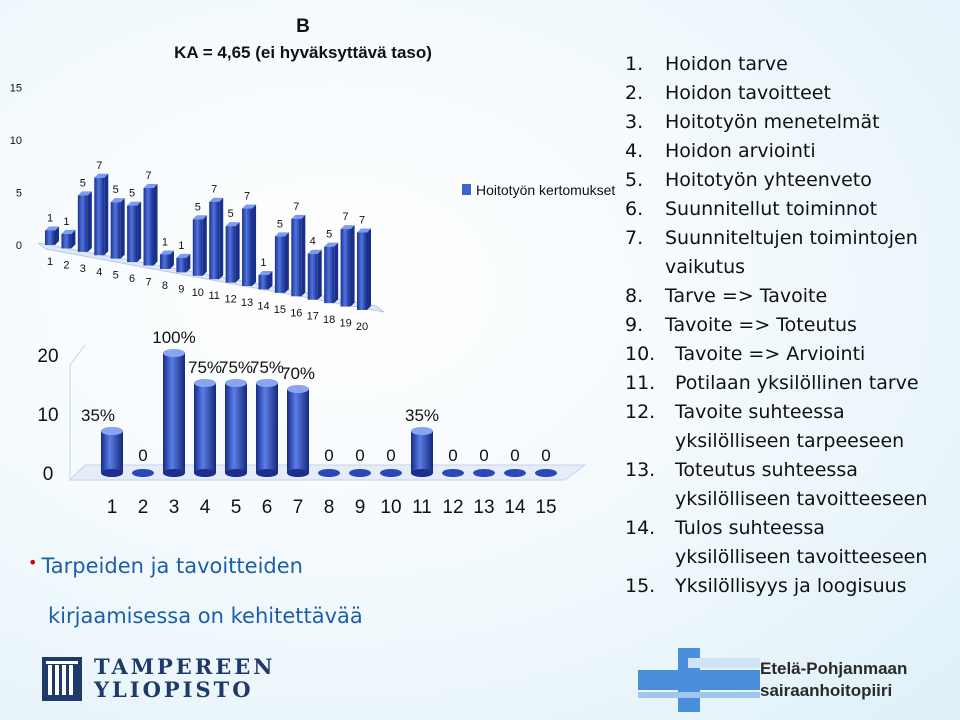  Describe the element at coordinates (452, 507) in the screenshot. I see `x-tick-label: 12` at that location.